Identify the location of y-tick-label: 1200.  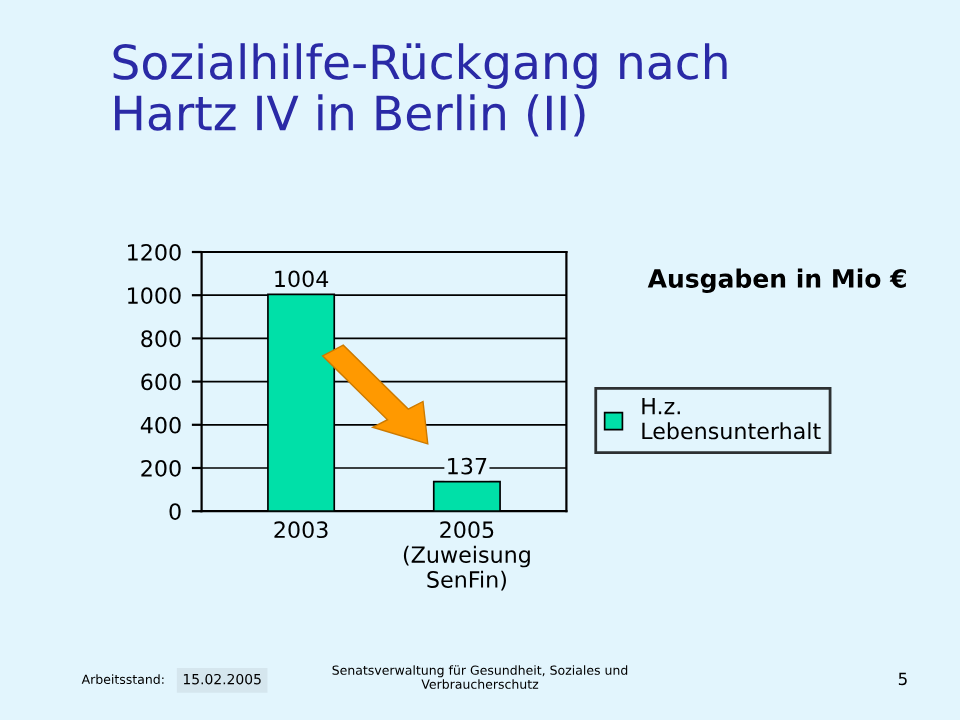
(154, 252).